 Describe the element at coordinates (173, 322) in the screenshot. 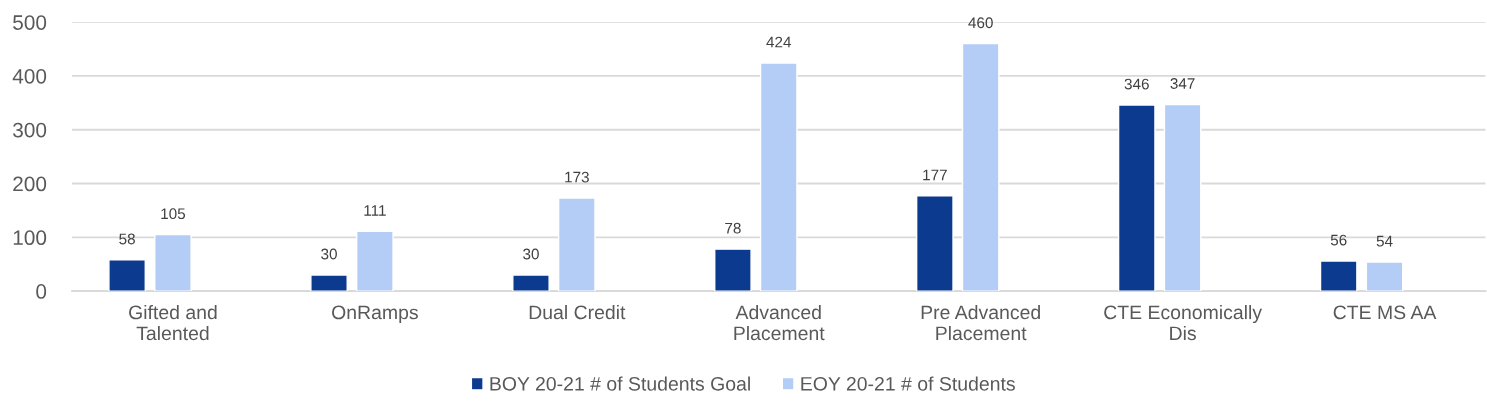

I see `x-tick-label: Gifted and Talented` at that location.